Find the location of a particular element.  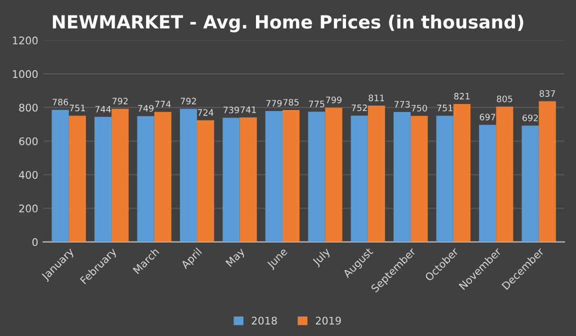

data-label: 837 is located at coordinates (547, 93).